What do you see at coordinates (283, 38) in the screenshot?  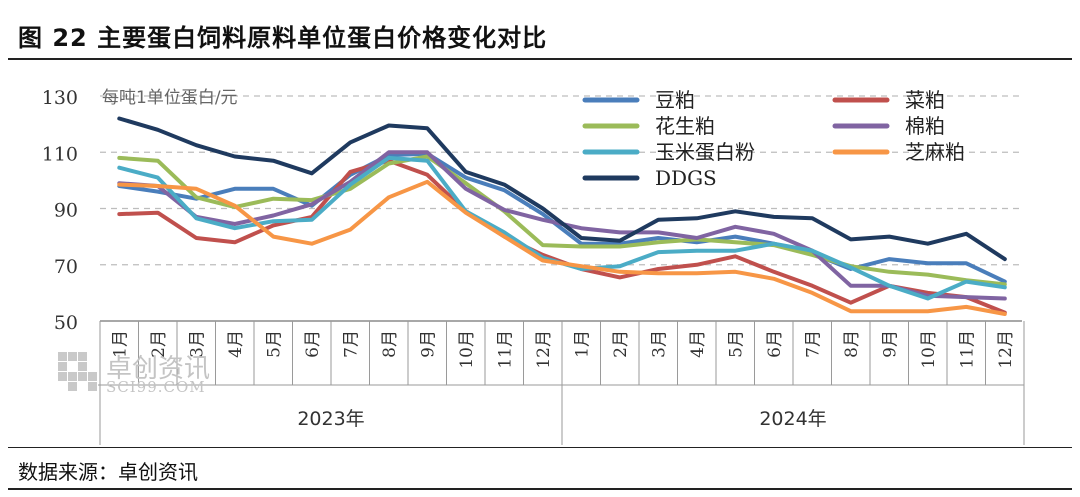 I see `figure-title: 图 22 主要蛋白饲料原料单位蛋白价格变化对比` at bounding box center [283, 38].